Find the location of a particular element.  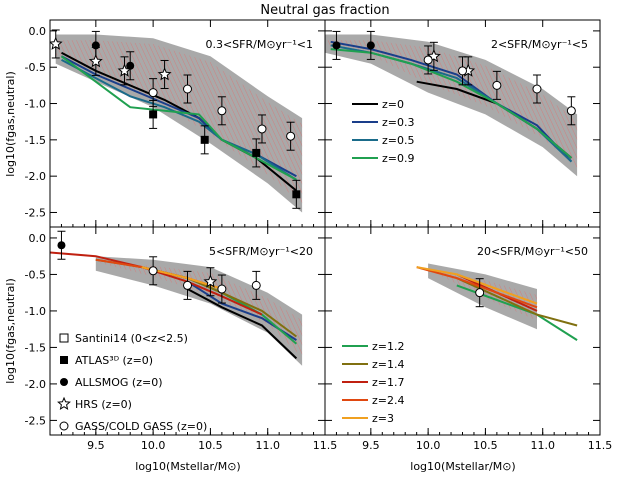

legend-label: z=1.4 is located at coordinates (388, 364).